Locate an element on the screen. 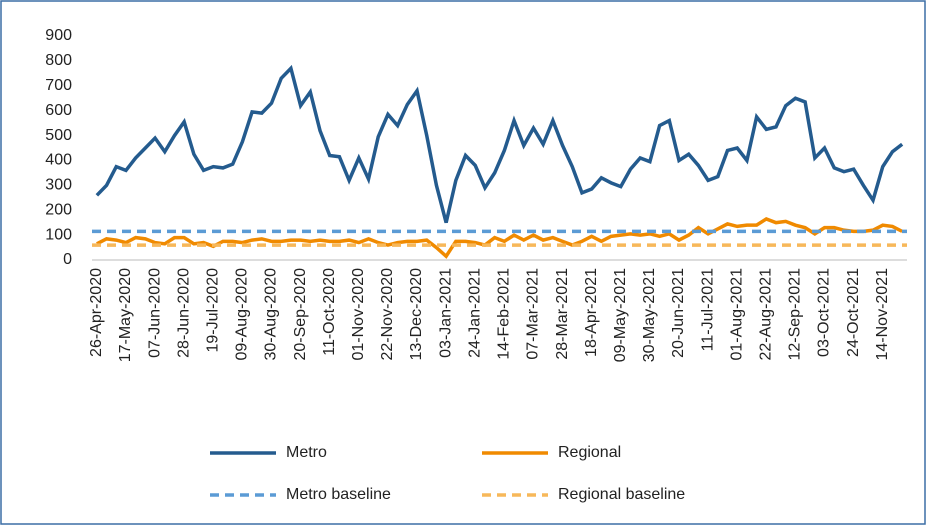 Image resolution: width=926 pixels, height=530 pixels. y-tick-label: 300 is located at coordinates (58, 185).